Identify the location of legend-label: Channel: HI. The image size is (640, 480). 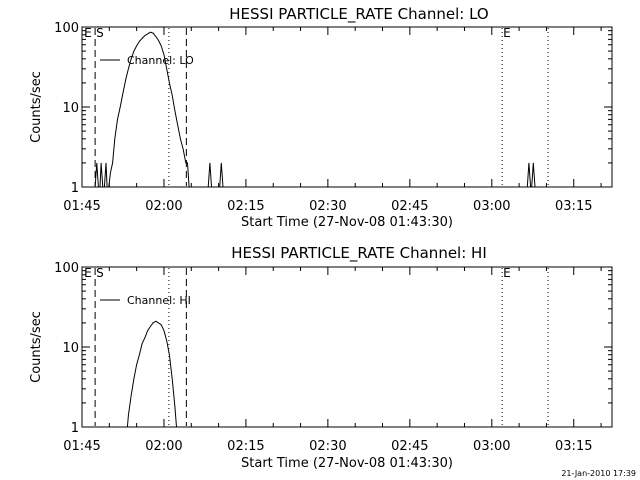
(159, 300).